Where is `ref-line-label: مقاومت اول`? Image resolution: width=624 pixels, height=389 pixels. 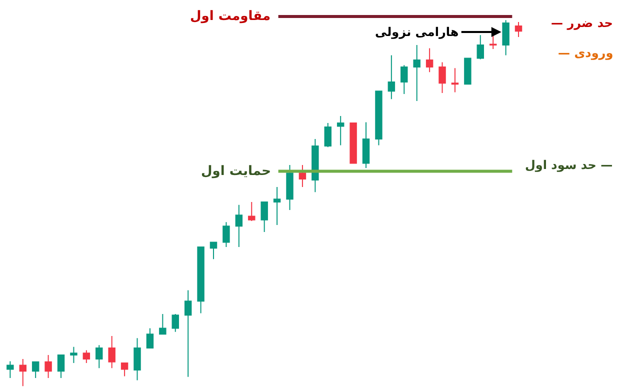
ref-line-label: مقاومت اول is located at coordinates (230, 16).